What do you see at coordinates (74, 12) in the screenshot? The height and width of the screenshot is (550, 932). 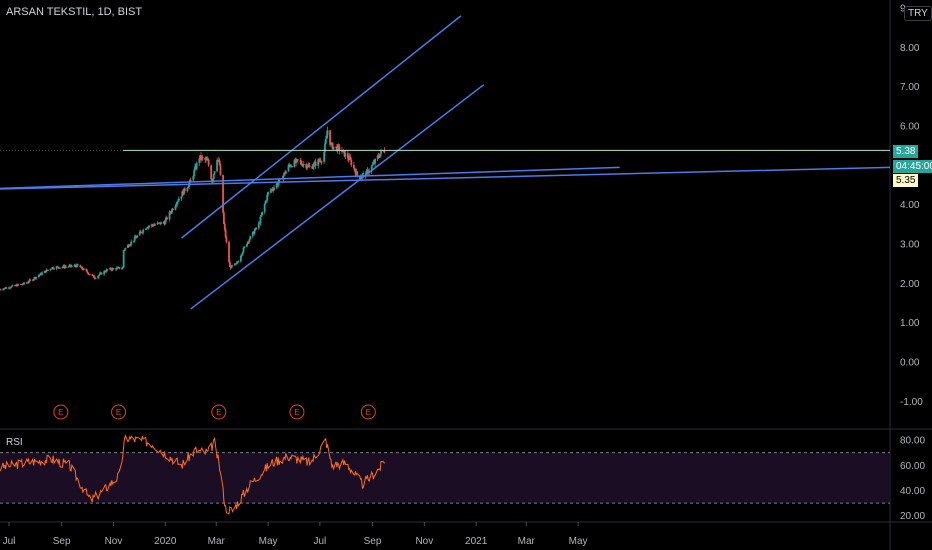 I see `chart-title: ARSAN TEKSTIL, 1D, BIST` at bounding box center [74, 12].